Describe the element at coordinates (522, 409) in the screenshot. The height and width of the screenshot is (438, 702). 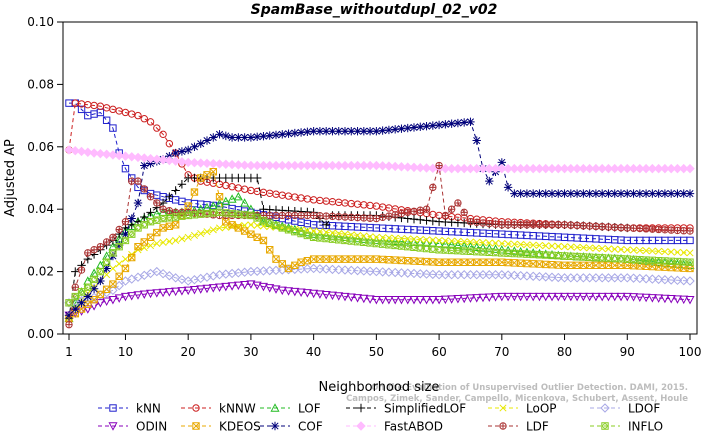
I see `legend-item-loop: LoOP` at that location.